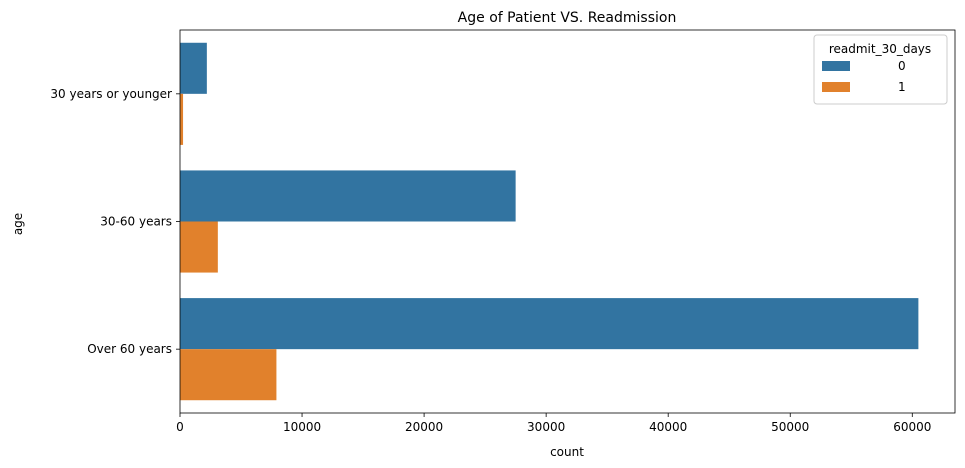  What do you see at coordinates (136, 222) in the screenshot?
I see `y-tick-label: 30-60 years` at bounding box center [136, 222].